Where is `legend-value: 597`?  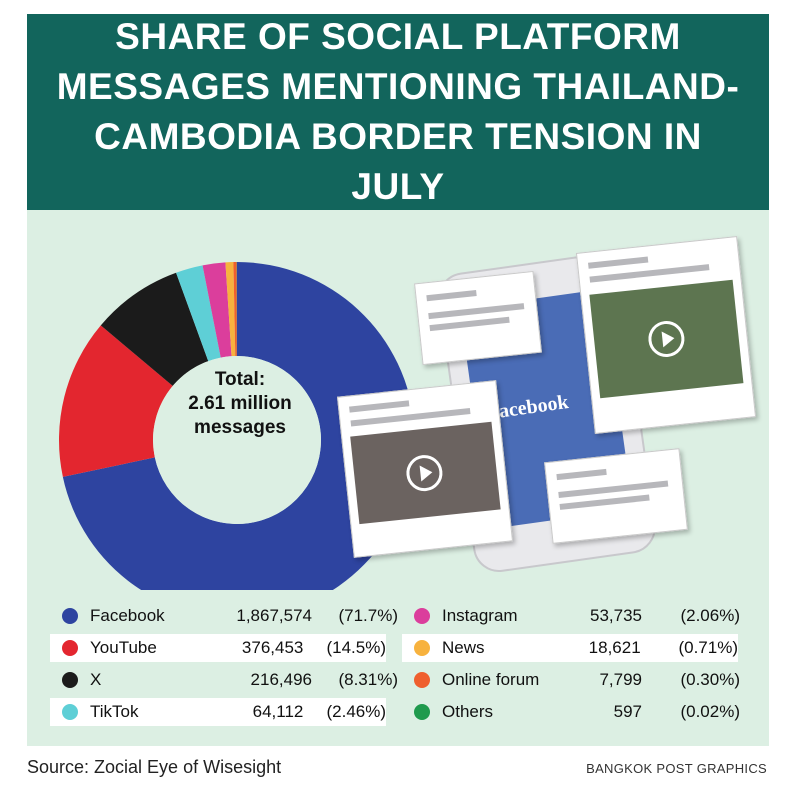 legend-value: 597 is located at coordinates (627, 711).